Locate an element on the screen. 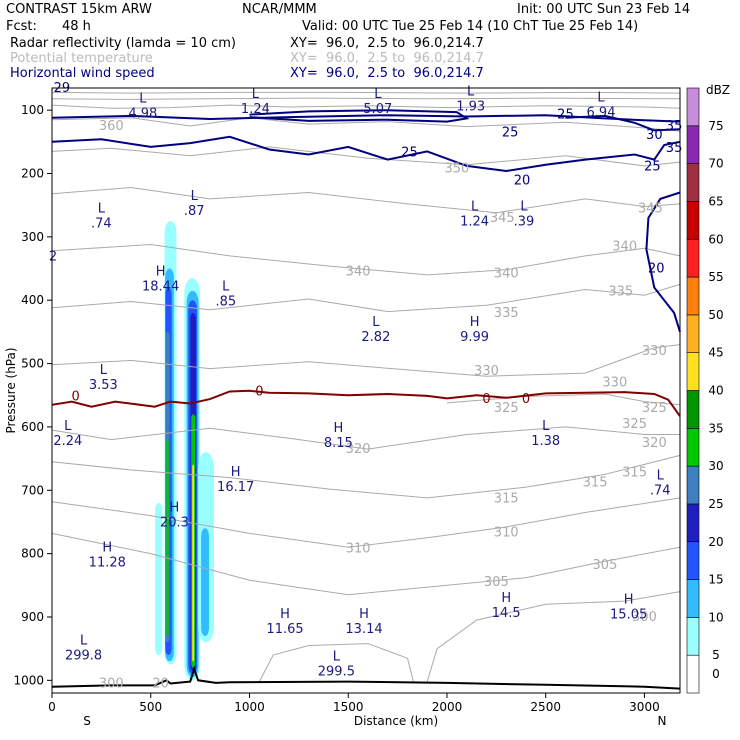 The height and width of the screenshot is (740, 740). freezing-label: 0 is located at coordinates (76, 397).